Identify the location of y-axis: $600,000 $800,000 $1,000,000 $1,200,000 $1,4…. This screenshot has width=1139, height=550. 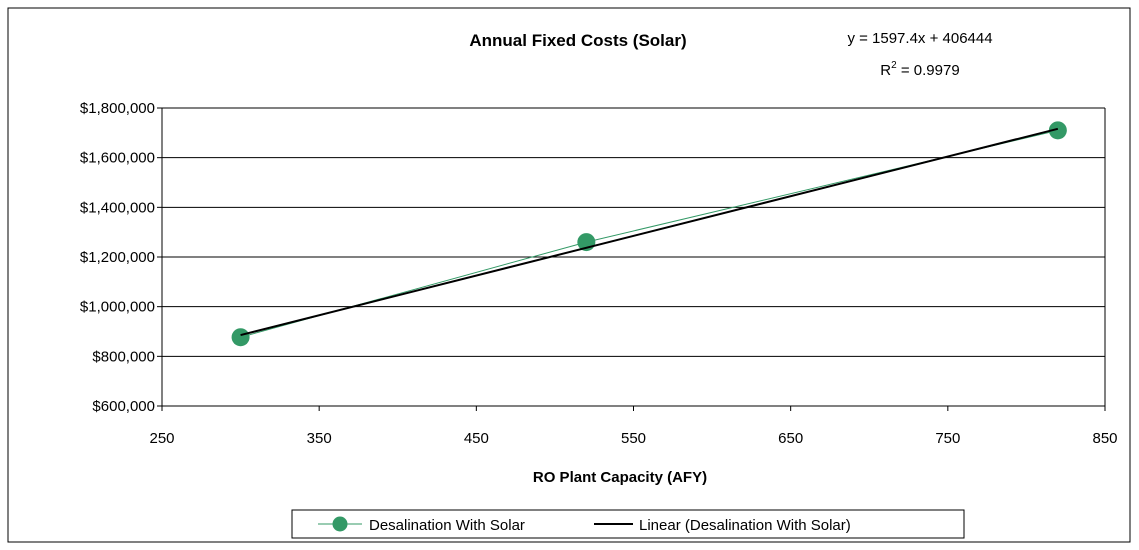
(121, 257).